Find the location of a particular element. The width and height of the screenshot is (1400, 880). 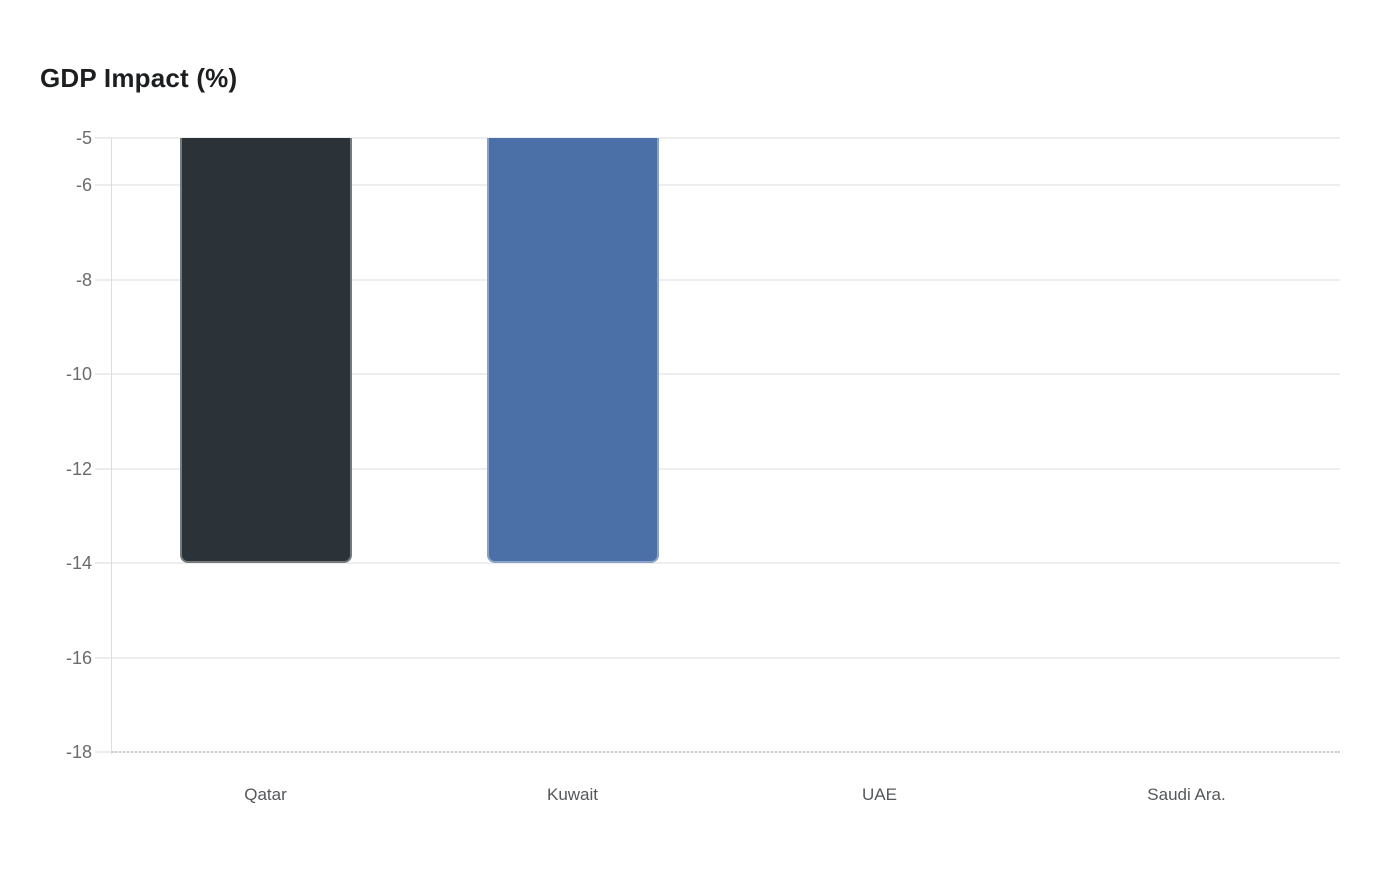

x-axis-category-label: Qatar is located at coordinates (265, 794).